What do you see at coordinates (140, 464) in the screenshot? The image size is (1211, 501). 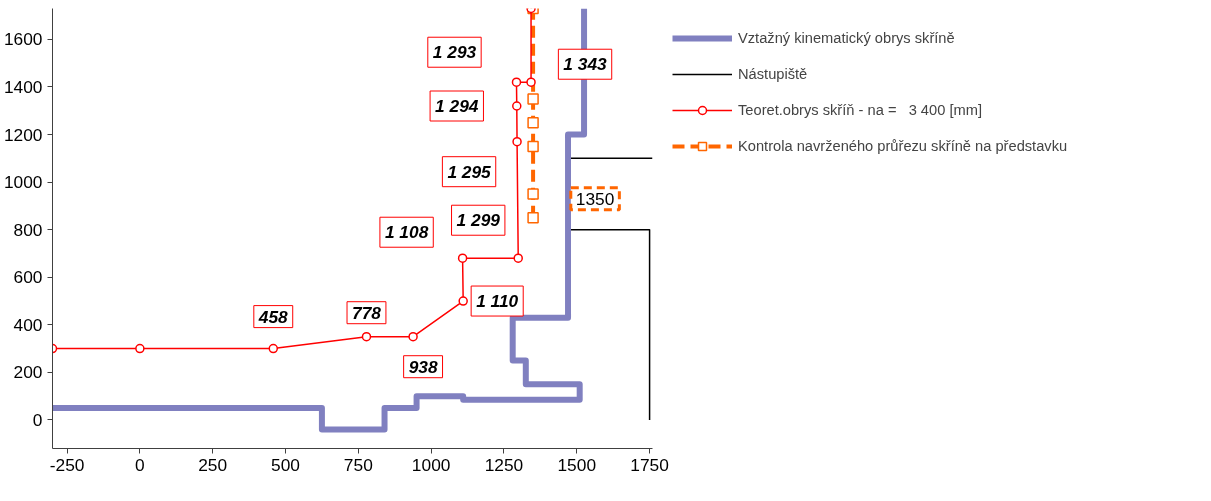 I see `x-tick-label: 0` at bounding box center [140, 464].